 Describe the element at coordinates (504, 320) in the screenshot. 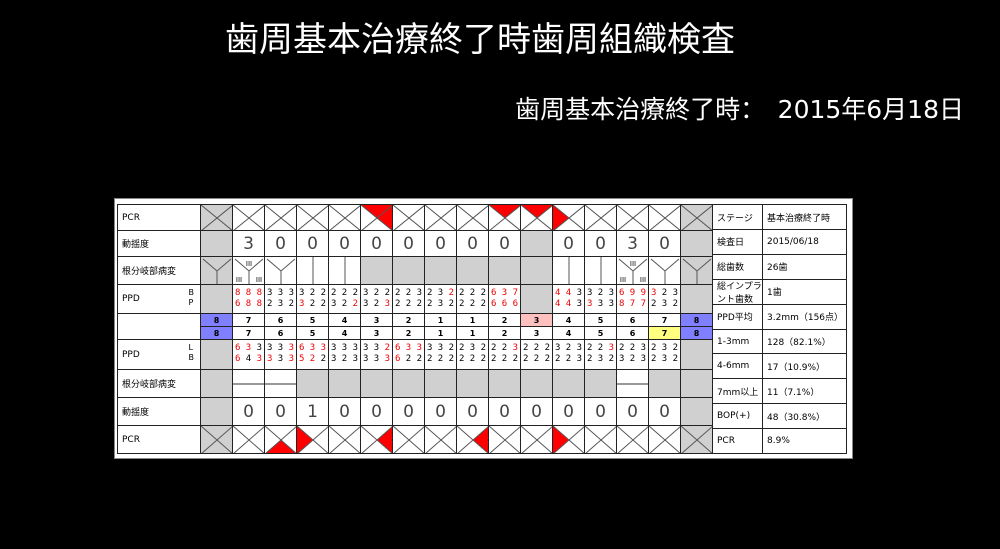

I see `tooth-number: 2` at that location.